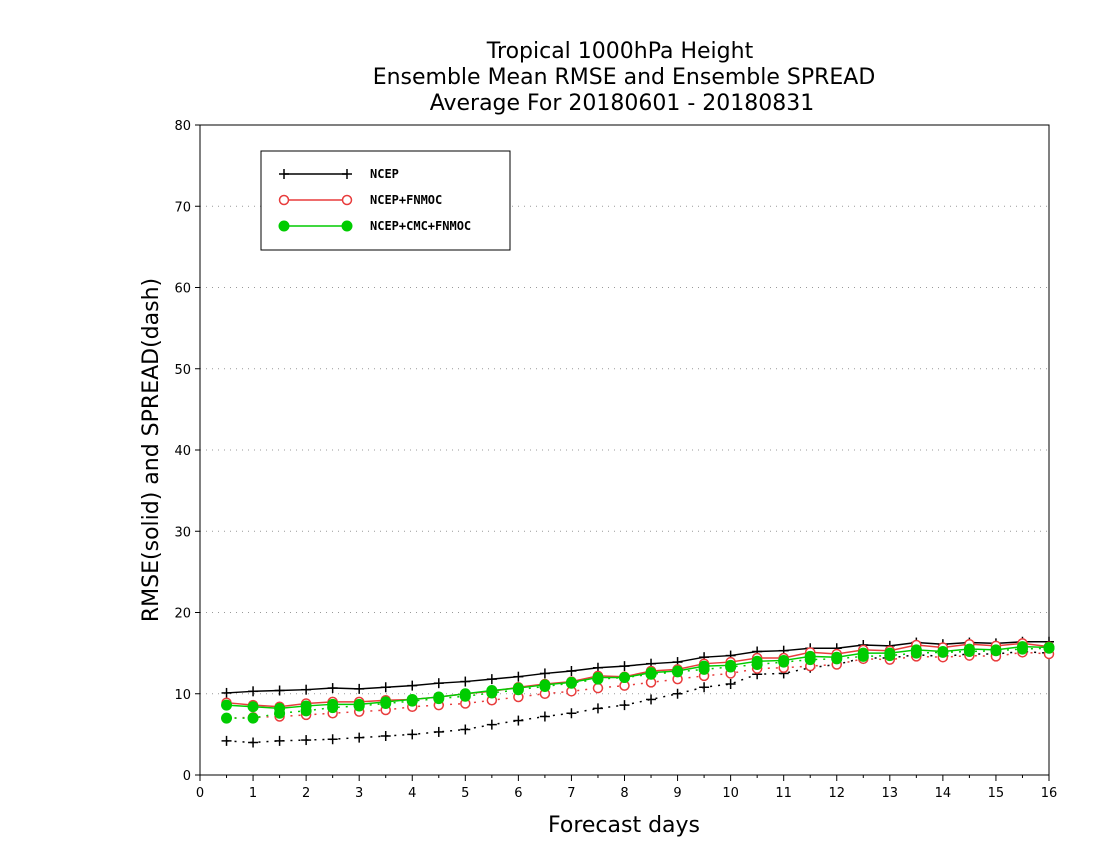 Image resolution: width=1100 pixels, height=850 pixels. I want to click on legend-entries: NCEP NCEP+FNMOC NCEP+CMC+FNMOC, so click(374, 200).